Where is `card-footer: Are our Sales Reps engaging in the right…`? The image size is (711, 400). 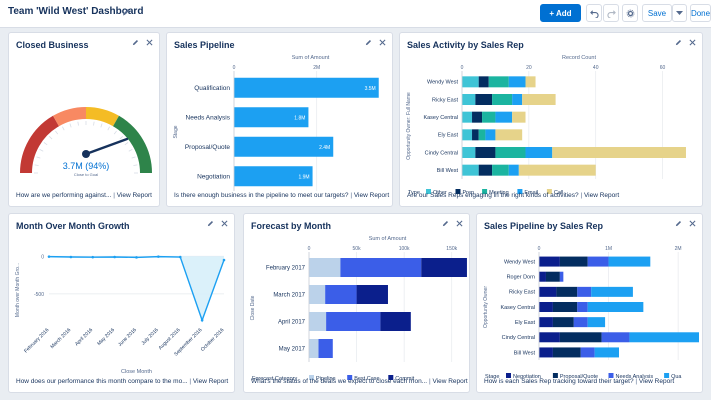
card-footer: Are our Sales Reps engaging in the right… is located at coordinates (513, 195).